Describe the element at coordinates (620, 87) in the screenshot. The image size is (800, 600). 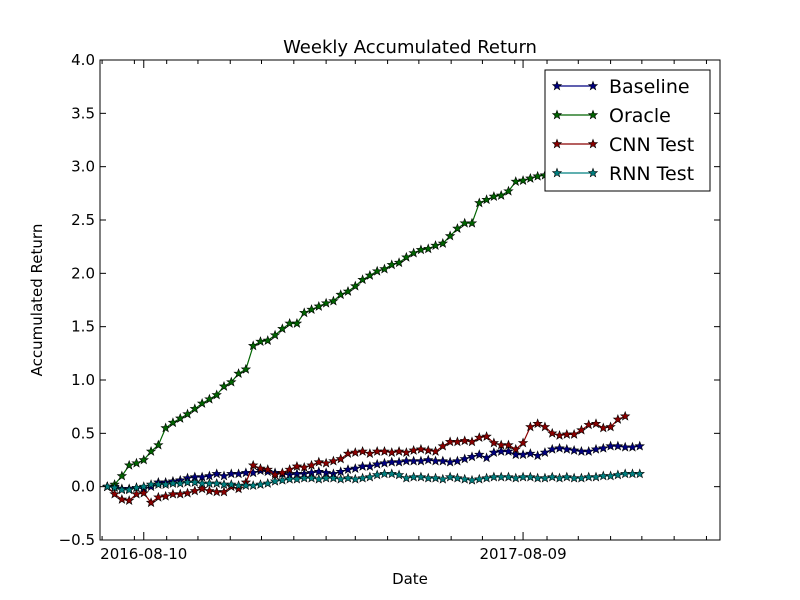
I see `legend-entry: Baseline` at that location.